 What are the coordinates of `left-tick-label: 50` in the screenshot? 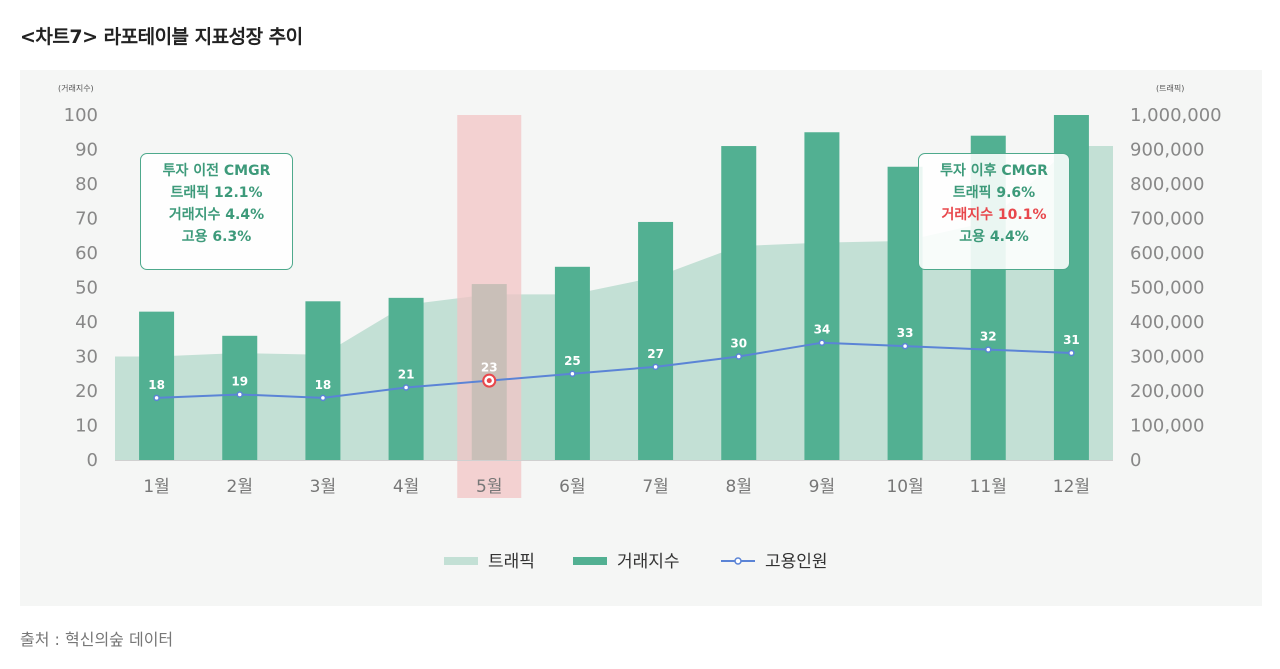 It's located at (86, 288).